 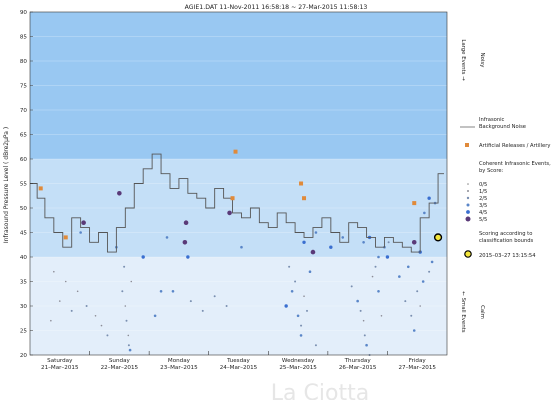 I want to click on x-tick-day: Monday, so click(x=179, y=361).